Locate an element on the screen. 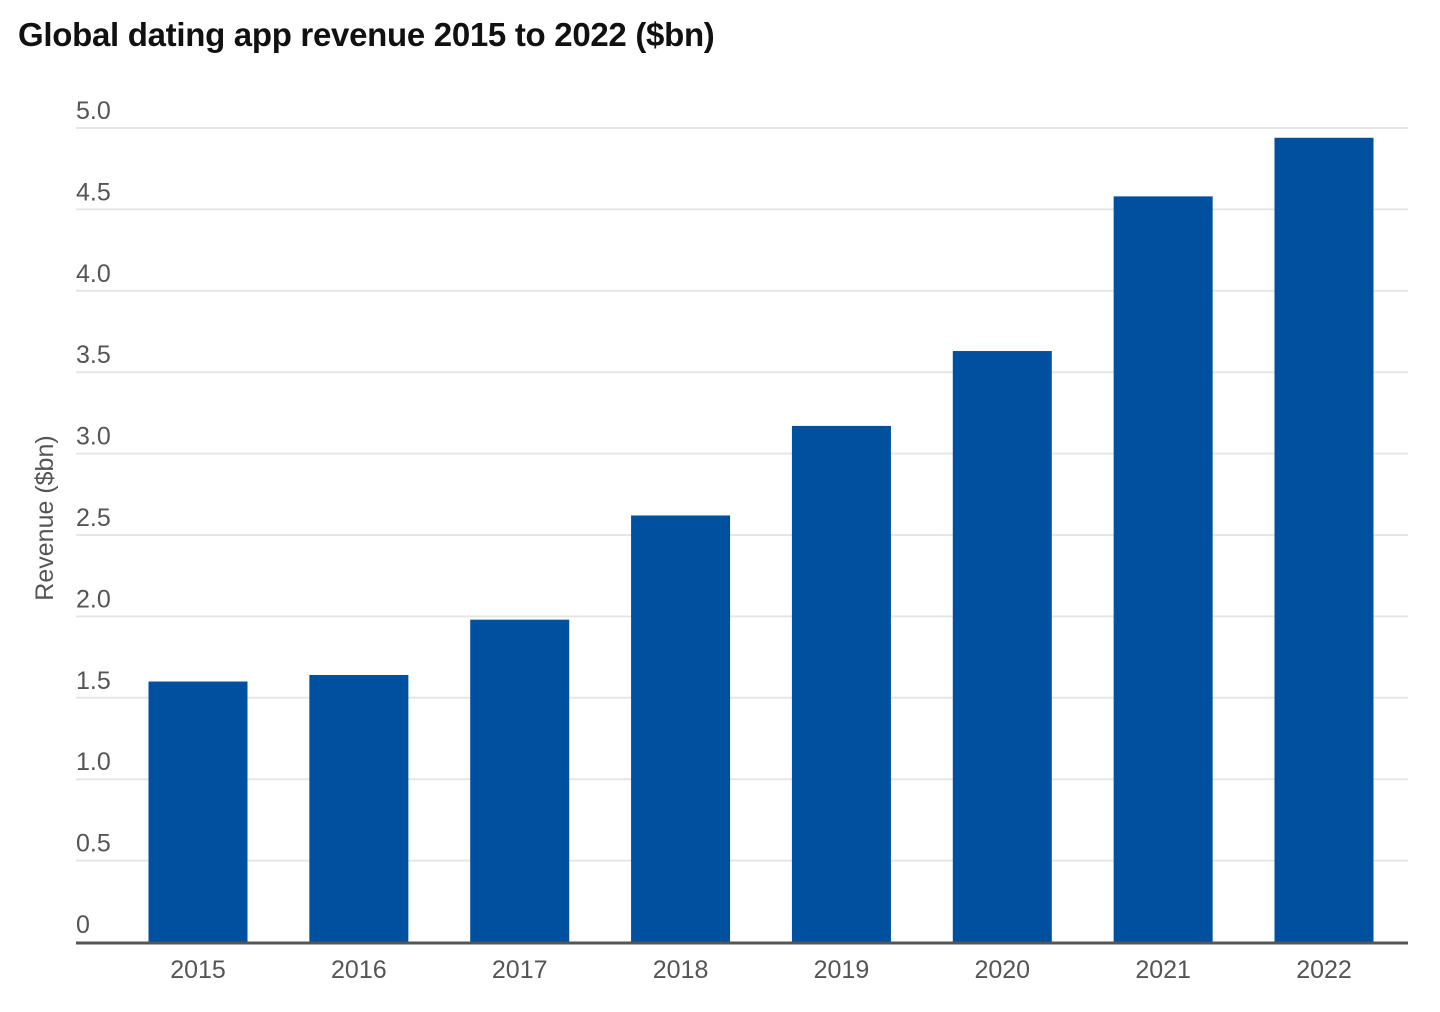 The height and width of the screenshot is (1012, 1440). bar-2022 is located at coordinates (1324, 539).